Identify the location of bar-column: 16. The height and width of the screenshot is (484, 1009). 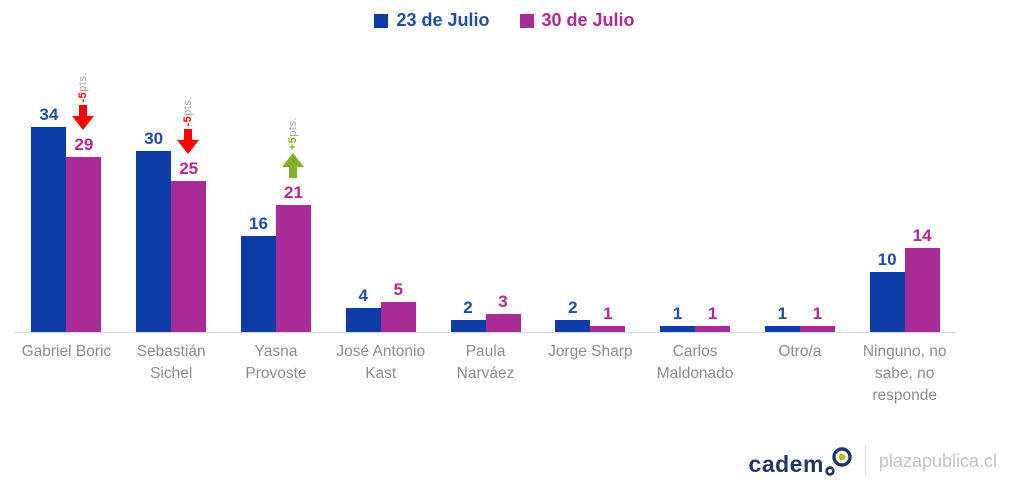
(258, 272).